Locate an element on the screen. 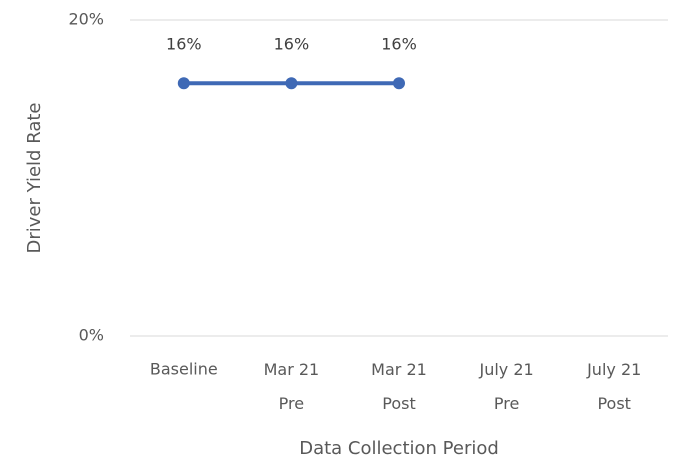 This screenshot has width=681, height=462. x-tick-label: Mar 21 Pre is located at coordinates (292, 386).